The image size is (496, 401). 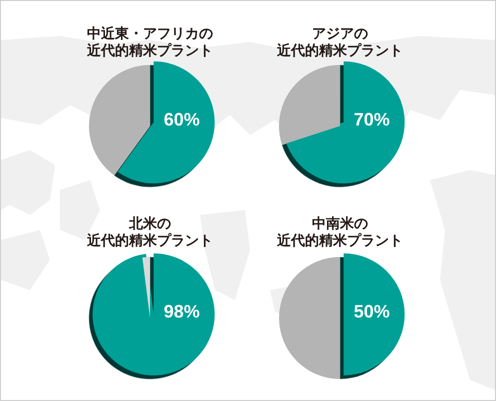 I want to click on chart-title: 北米の近代的精米プラント, so click(x=149, y=231).